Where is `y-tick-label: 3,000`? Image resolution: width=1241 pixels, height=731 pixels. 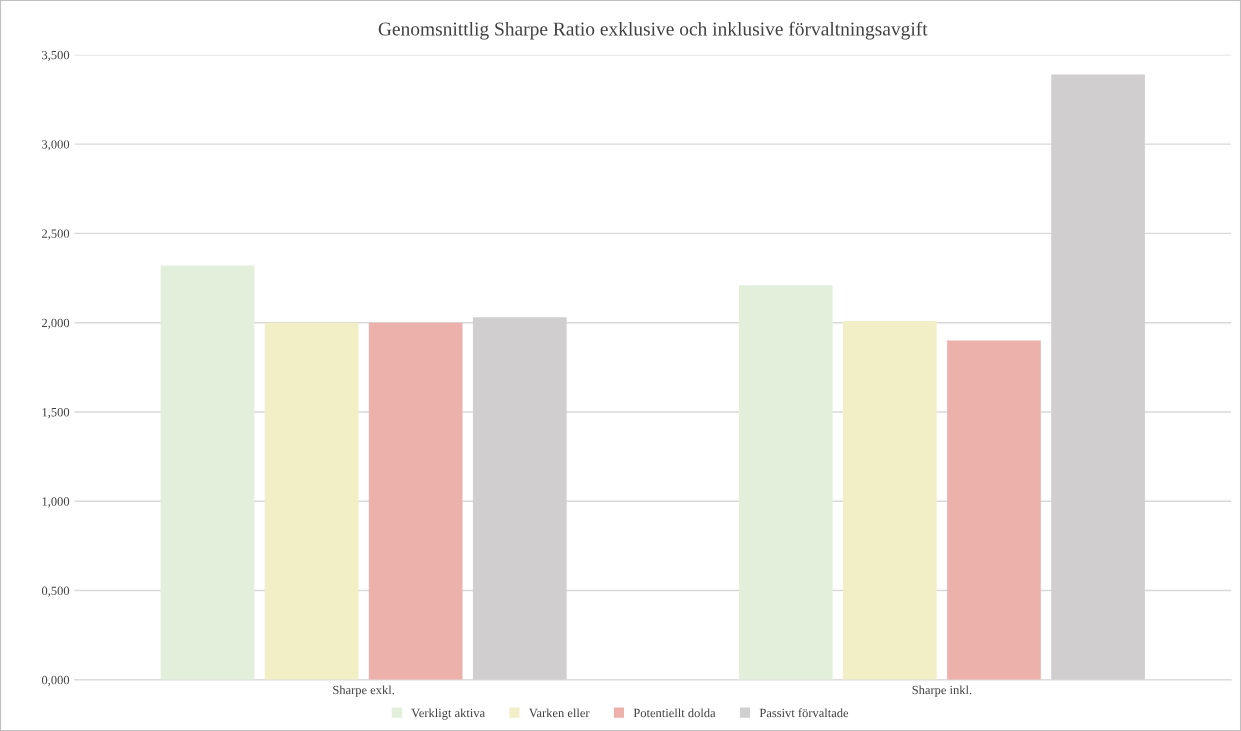 y-tick-label: 3,000 is located at coordinates (56, 145).